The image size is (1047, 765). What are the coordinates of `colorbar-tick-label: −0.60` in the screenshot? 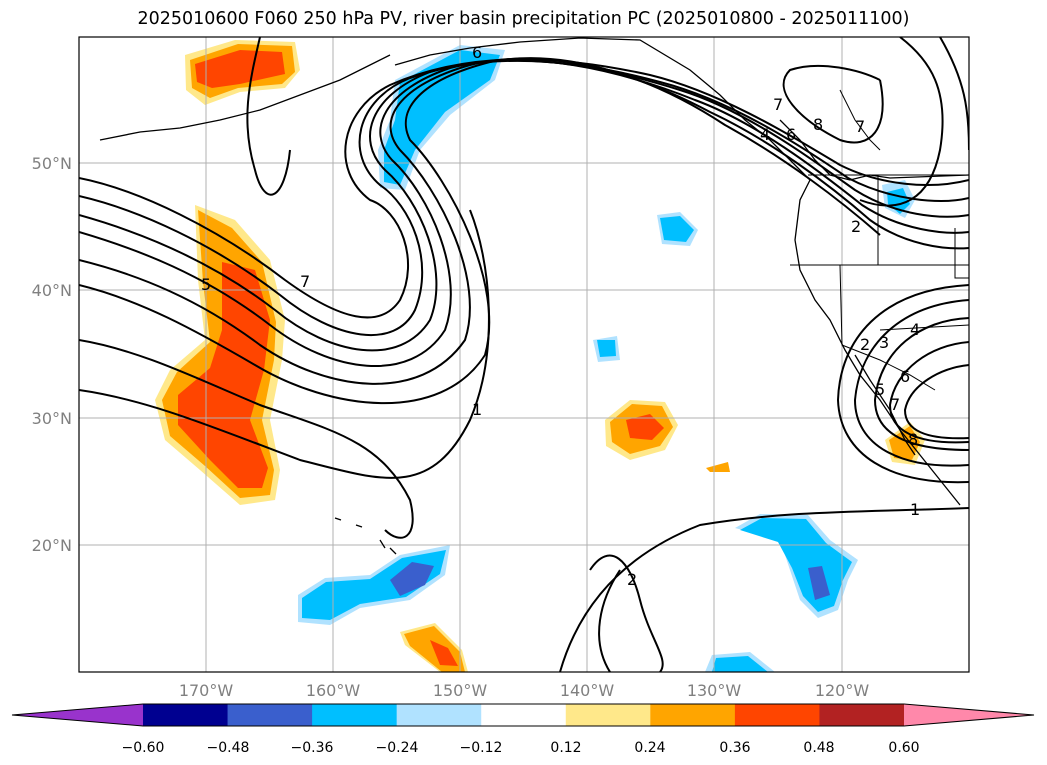 It's located at (143, 748).